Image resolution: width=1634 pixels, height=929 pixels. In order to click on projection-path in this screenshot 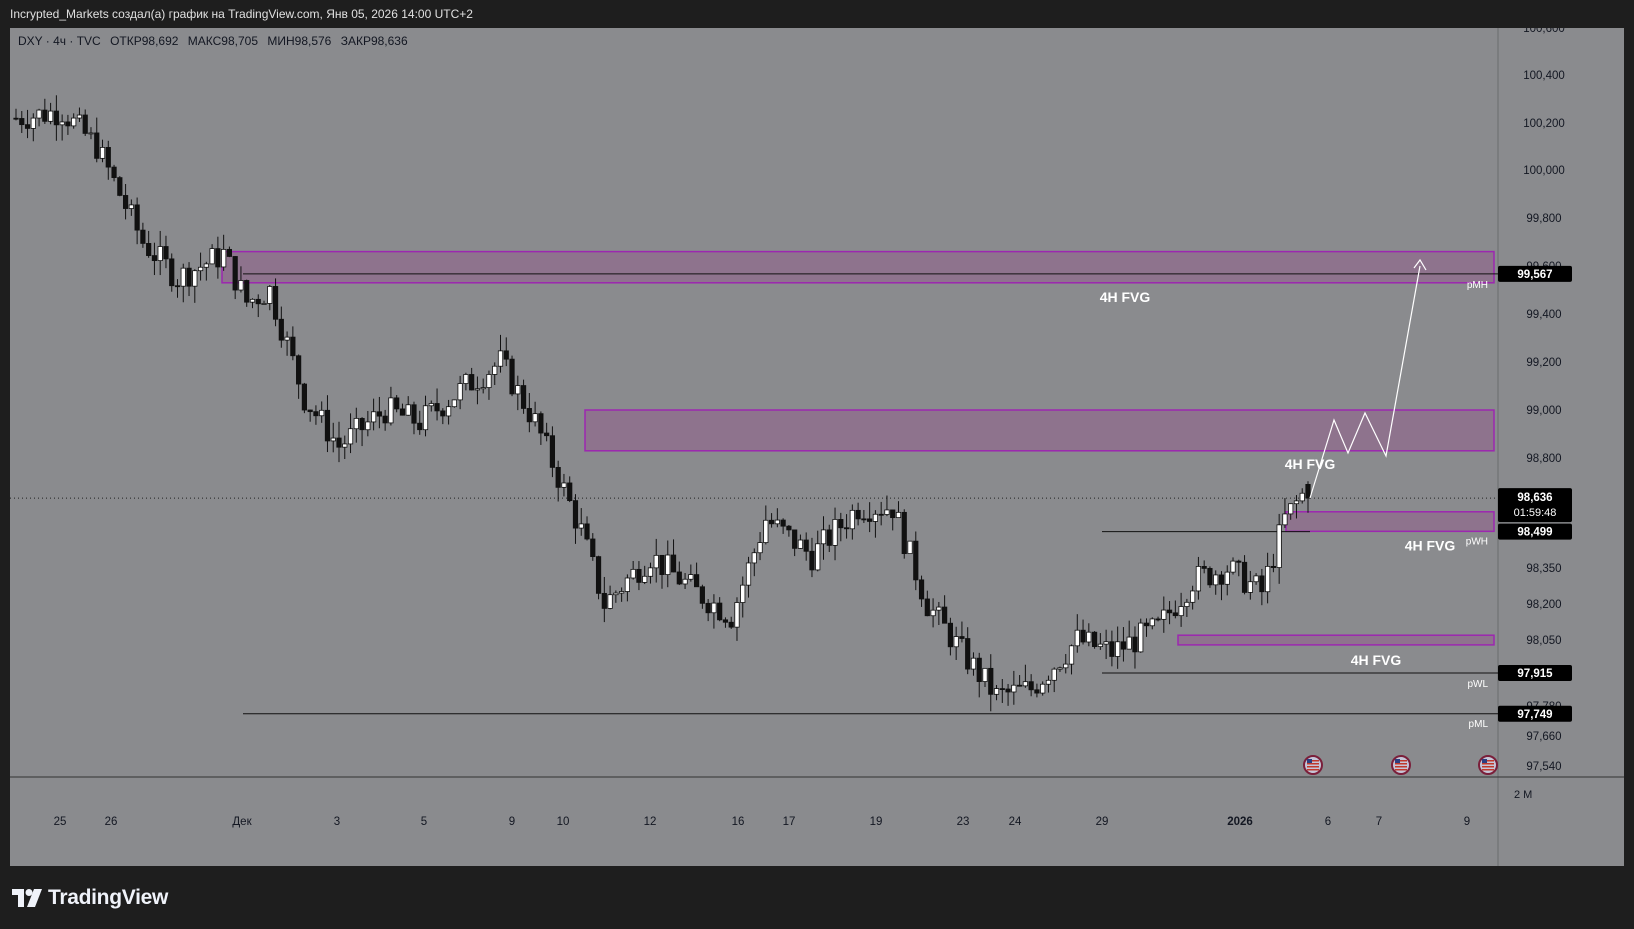, I will do `click(1365, 382)`.